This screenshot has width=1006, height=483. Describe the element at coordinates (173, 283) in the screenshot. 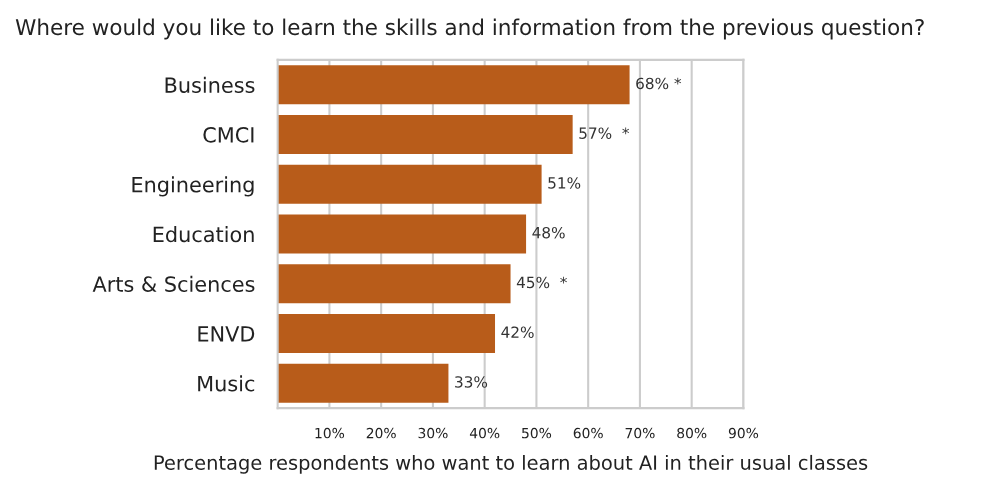

I see `y-tick-label: Arts & Sciences` at that location.